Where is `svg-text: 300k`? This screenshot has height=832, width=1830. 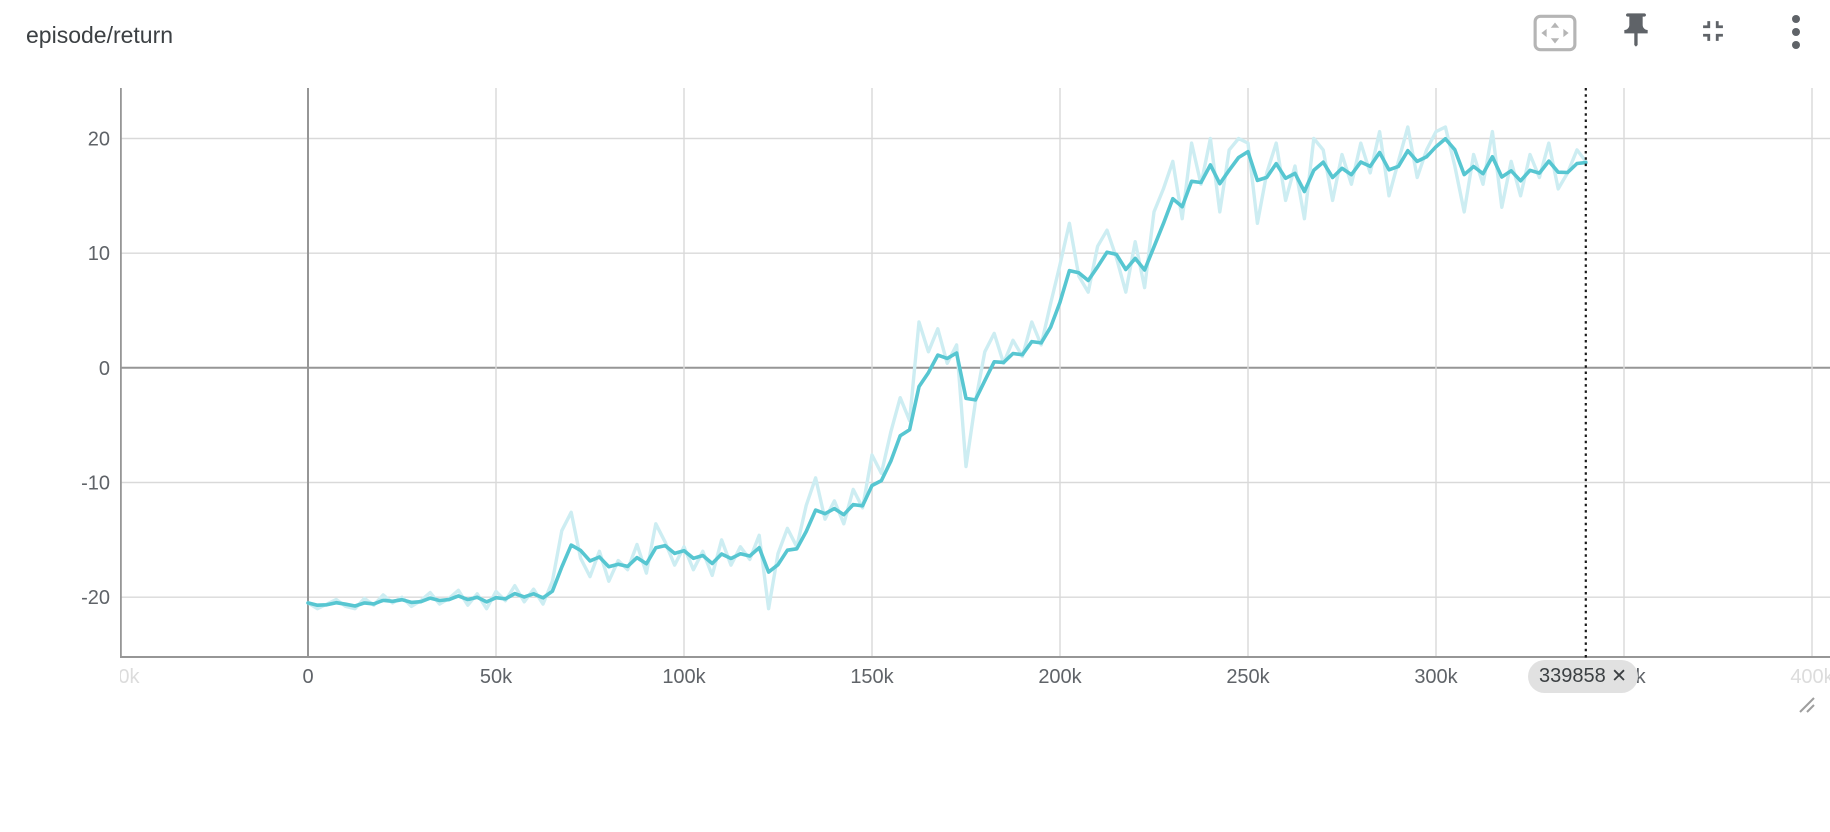
svg-text: 300k is located at coordinates (1436, 677).